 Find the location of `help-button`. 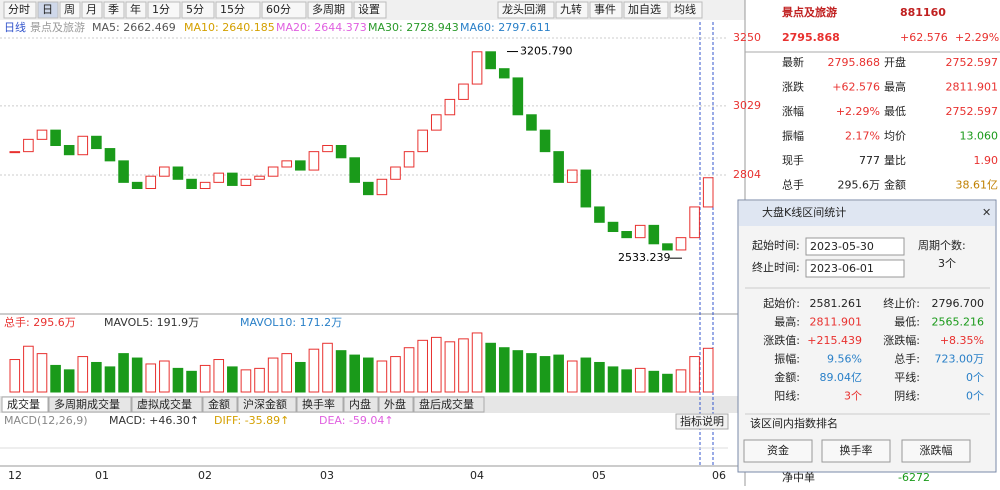

help-button is located at coordinates (702, 421).